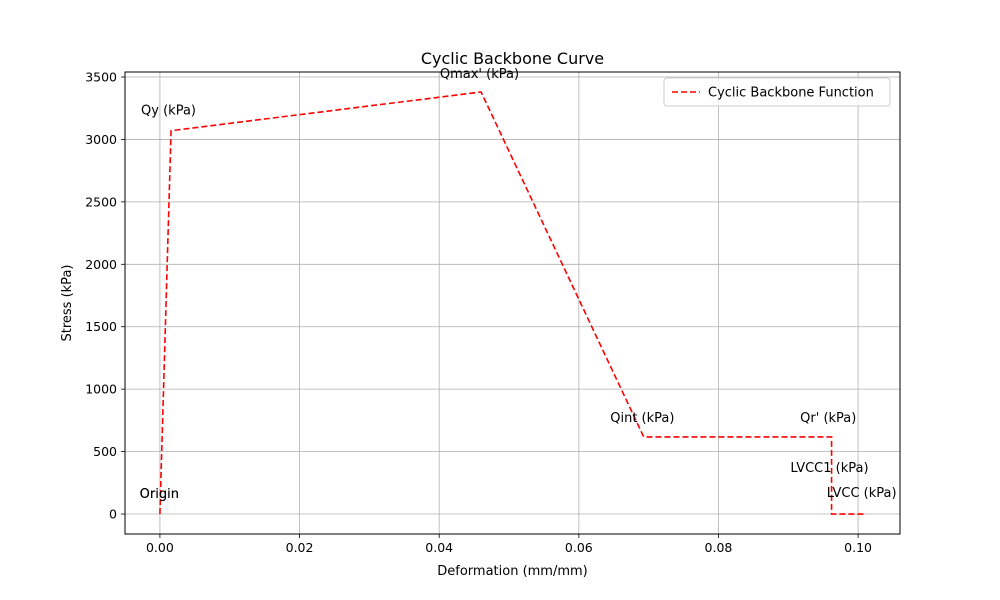  What do you see at coordinates (439, 547) in the screenshot?
I see `x-tick-label: 0.04` at bounding box center [439, 547].